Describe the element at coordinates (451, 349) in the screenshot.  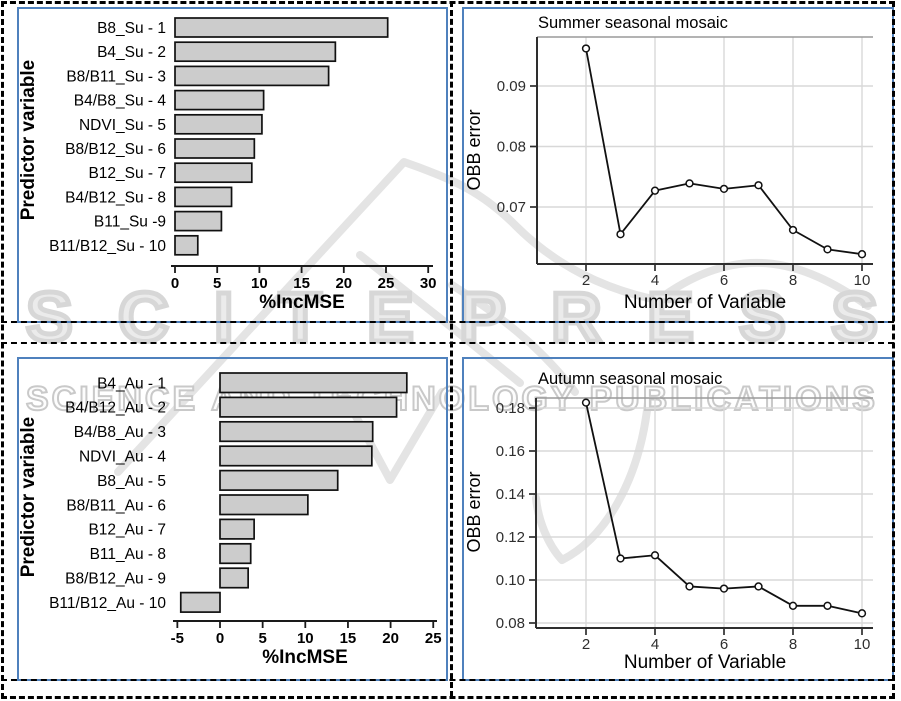
I see `dashed-divider-vertical` at that location.